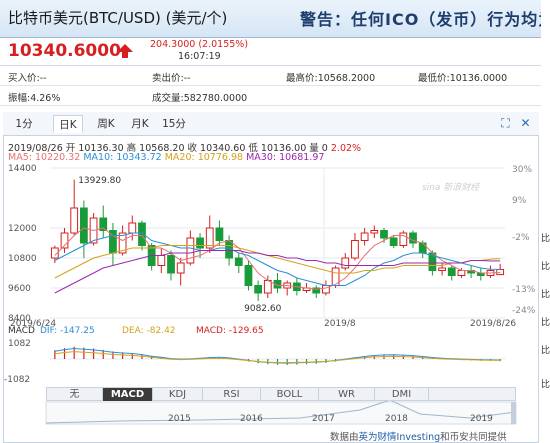 The height and width of the screenshot is (443, 550). I want to click on indicator-tab-kdj: KDJ, so click(178, 394).